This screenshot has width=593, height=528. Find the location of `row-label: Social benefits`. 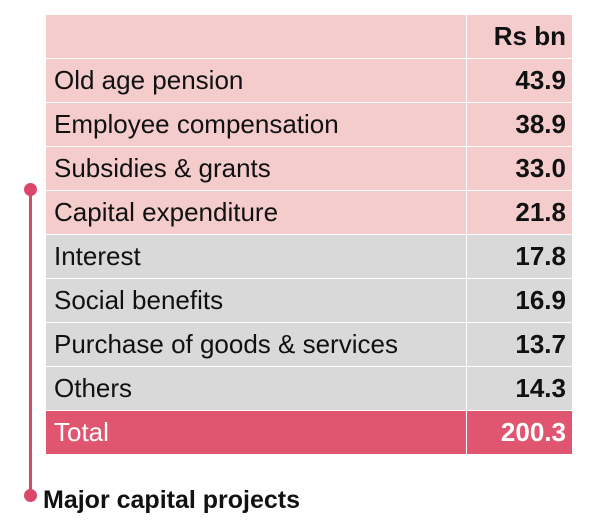

row-label: Social benefits is located at coordinates (256, 300).